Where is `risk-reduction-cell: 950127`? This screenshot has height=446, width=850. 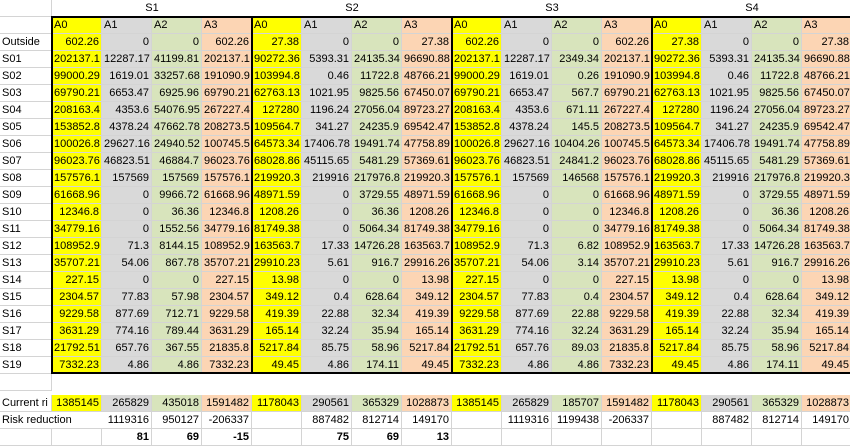 risk-reduction-cell: 950127 is located at coordinates (177, 420).